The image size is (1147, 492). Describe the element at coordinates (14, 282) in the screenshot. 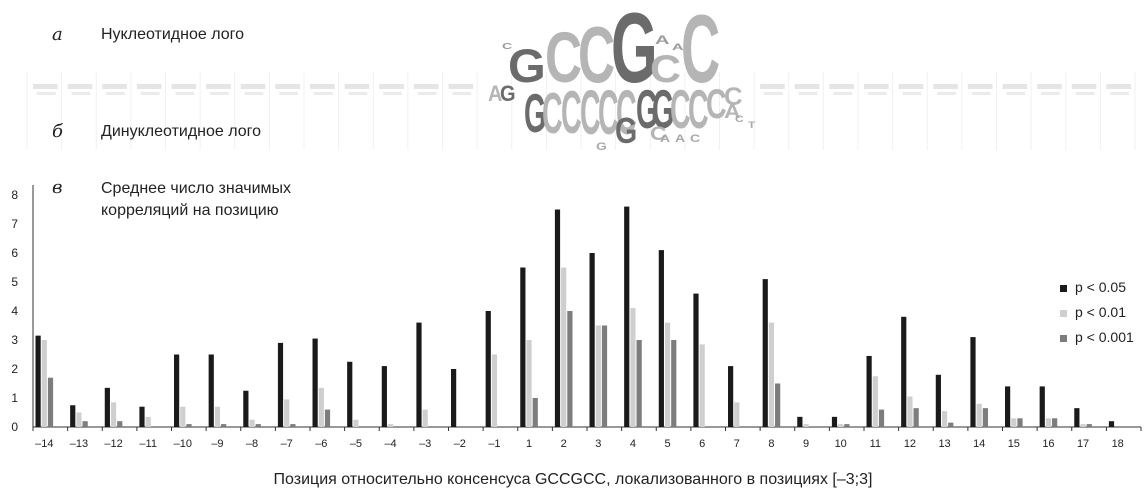

I see `y-tick-label: 5` at that location.